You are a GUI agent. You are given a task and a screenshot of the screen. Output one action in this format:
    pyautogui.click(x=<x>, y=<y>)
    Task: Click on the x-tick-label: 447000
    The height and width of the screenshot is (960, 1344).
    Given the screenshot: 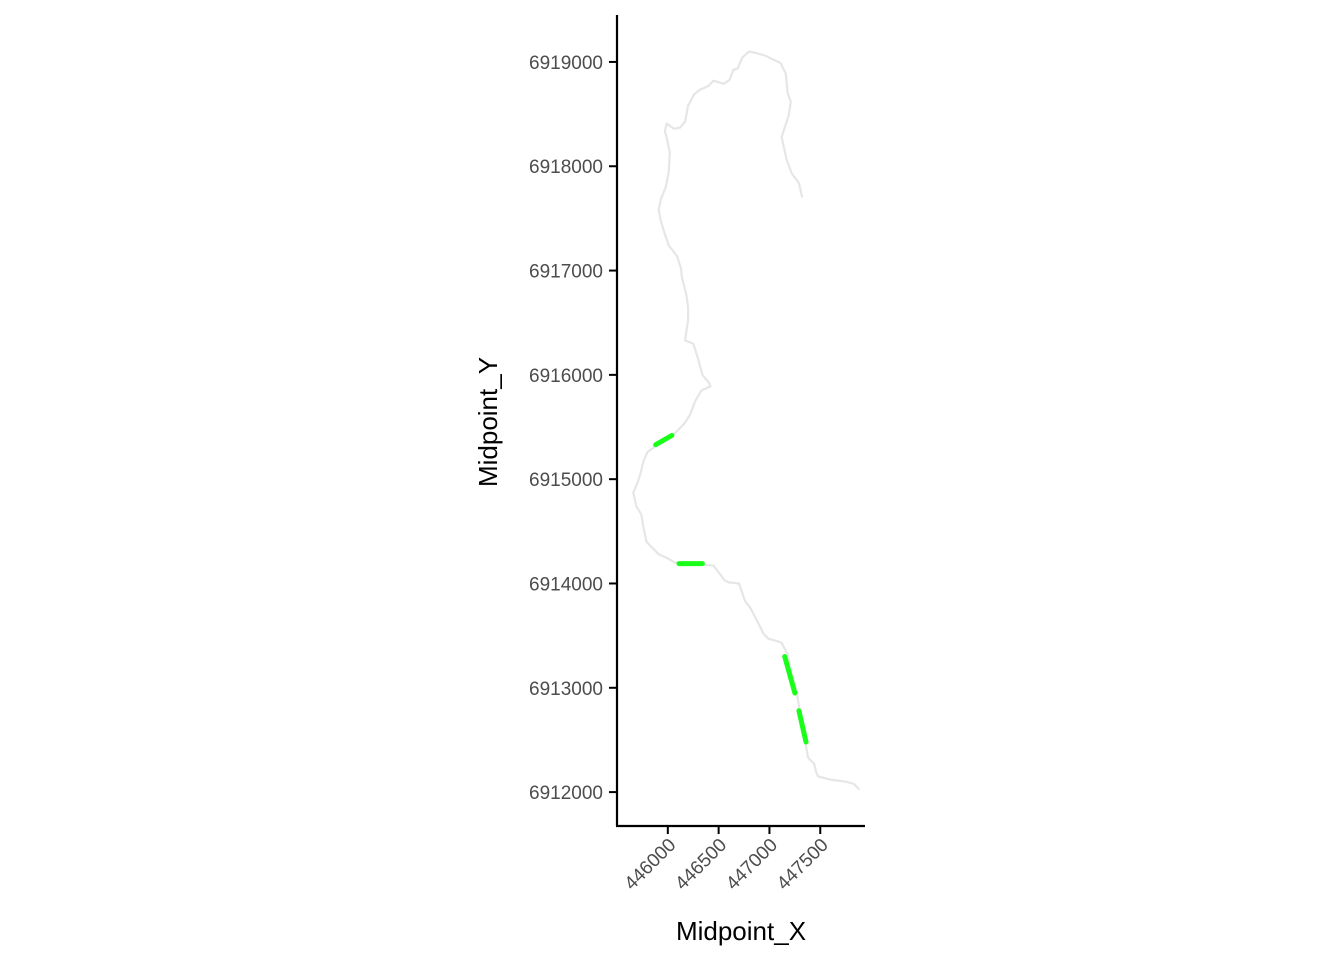 What is the action you would take?
    pyautogui.click(x=752, y=865)
    